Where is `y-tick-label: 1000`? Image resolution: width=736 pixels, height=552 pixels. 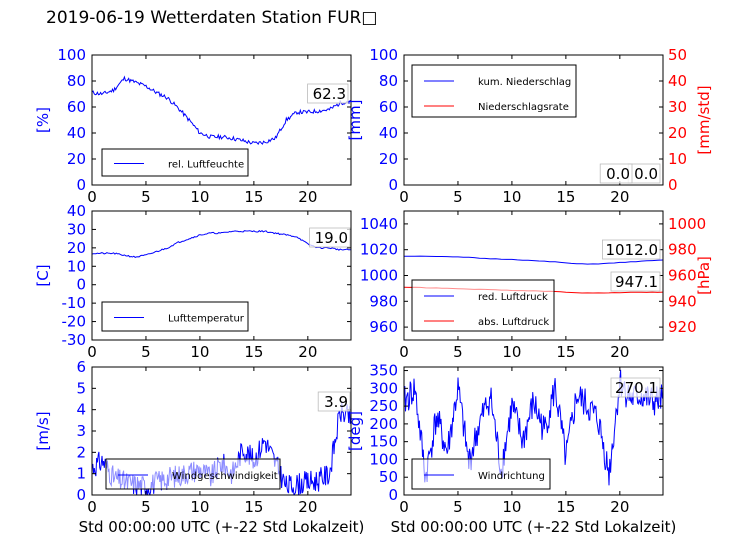 y-tick-label: 1000 is located at coordinates (379, 276).